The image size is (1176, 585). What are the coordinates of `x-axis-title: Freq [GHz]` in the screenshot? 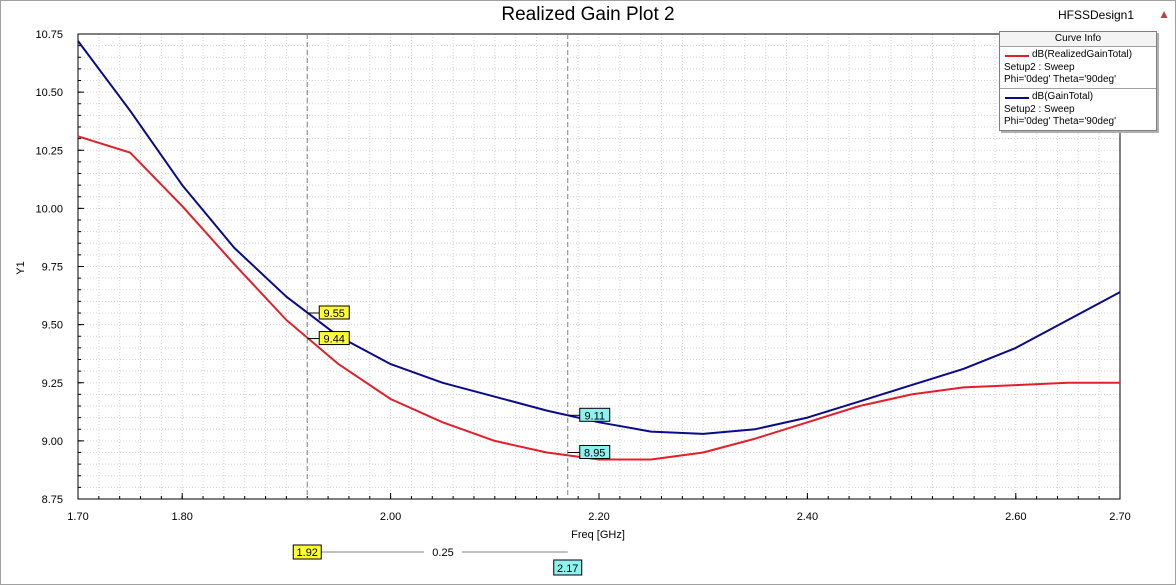 It's located at (598, 535).